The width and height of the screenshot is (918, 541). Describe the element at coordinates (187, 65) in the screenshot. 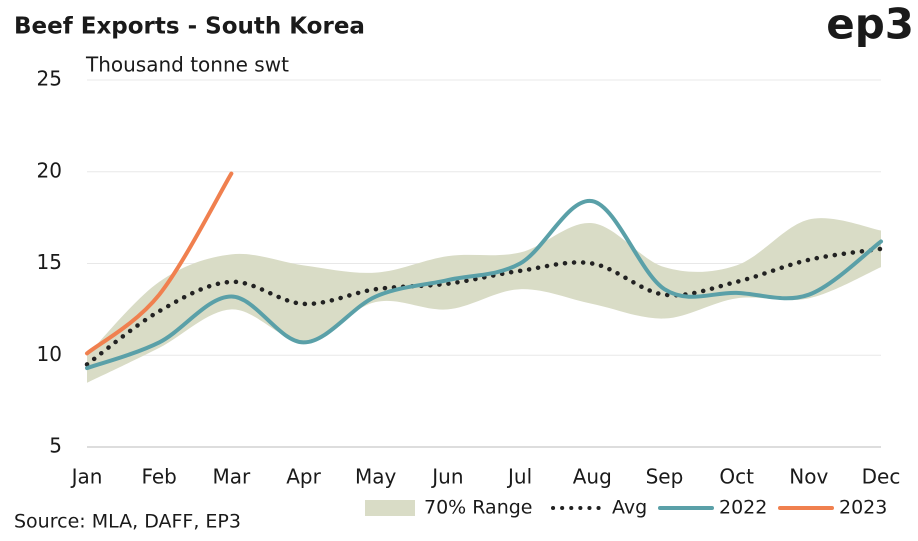

I see `y-axis-label: Thousand tonne swt` at that location.